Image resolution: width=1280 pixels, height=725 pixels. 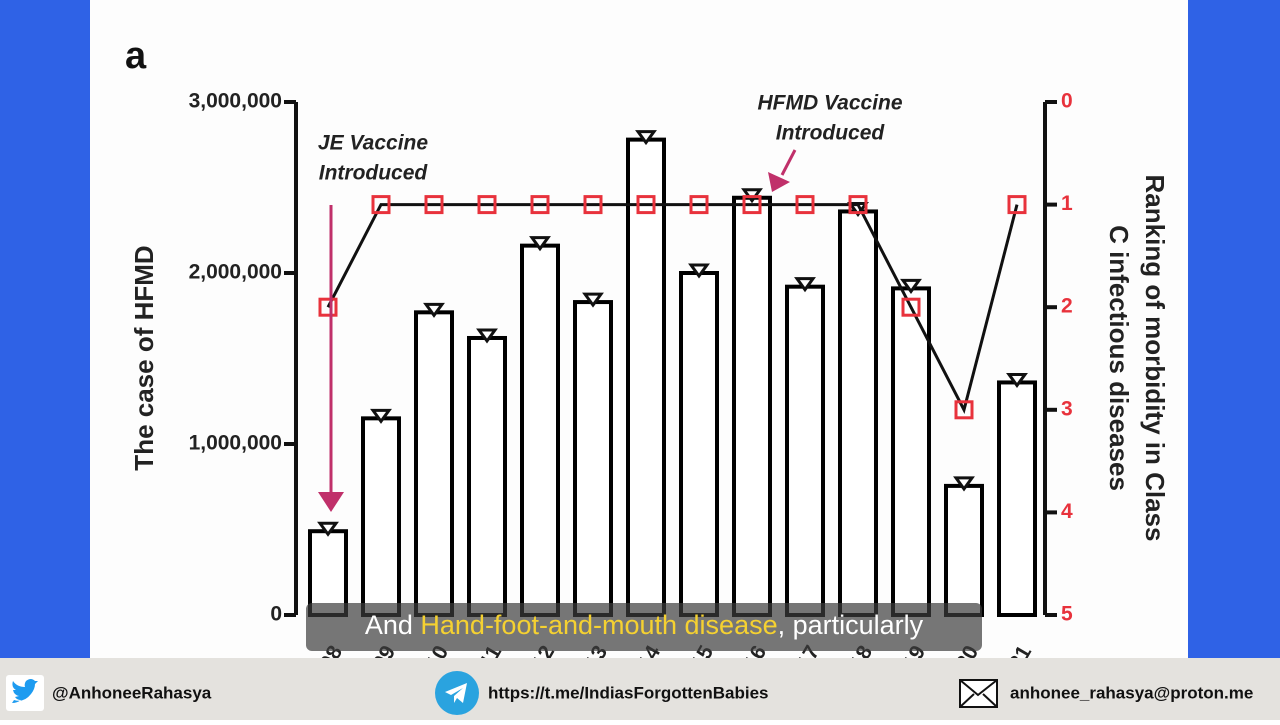 I want to click on subtitle-part: And, so click(x=393, y=625).